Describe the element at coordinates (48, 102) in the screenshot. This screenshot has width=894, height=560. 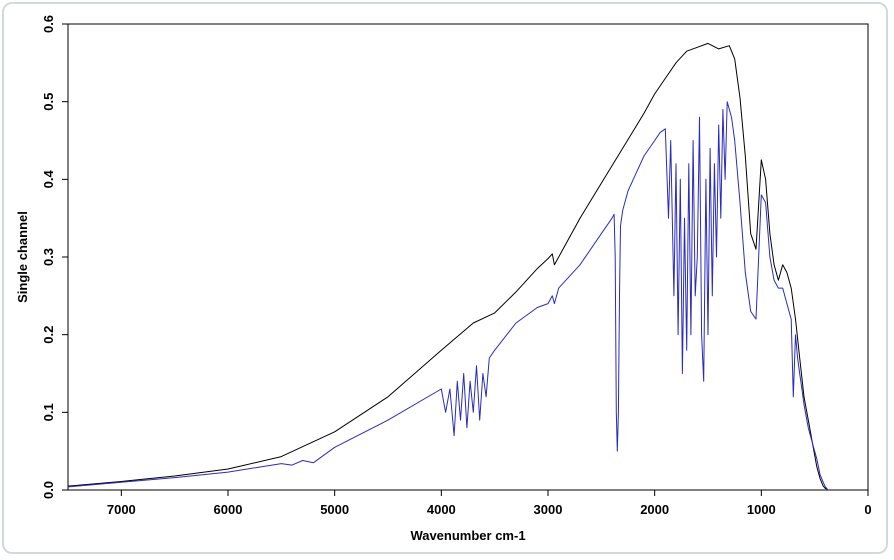
I see `y-tick-label: 0.5` at that location.